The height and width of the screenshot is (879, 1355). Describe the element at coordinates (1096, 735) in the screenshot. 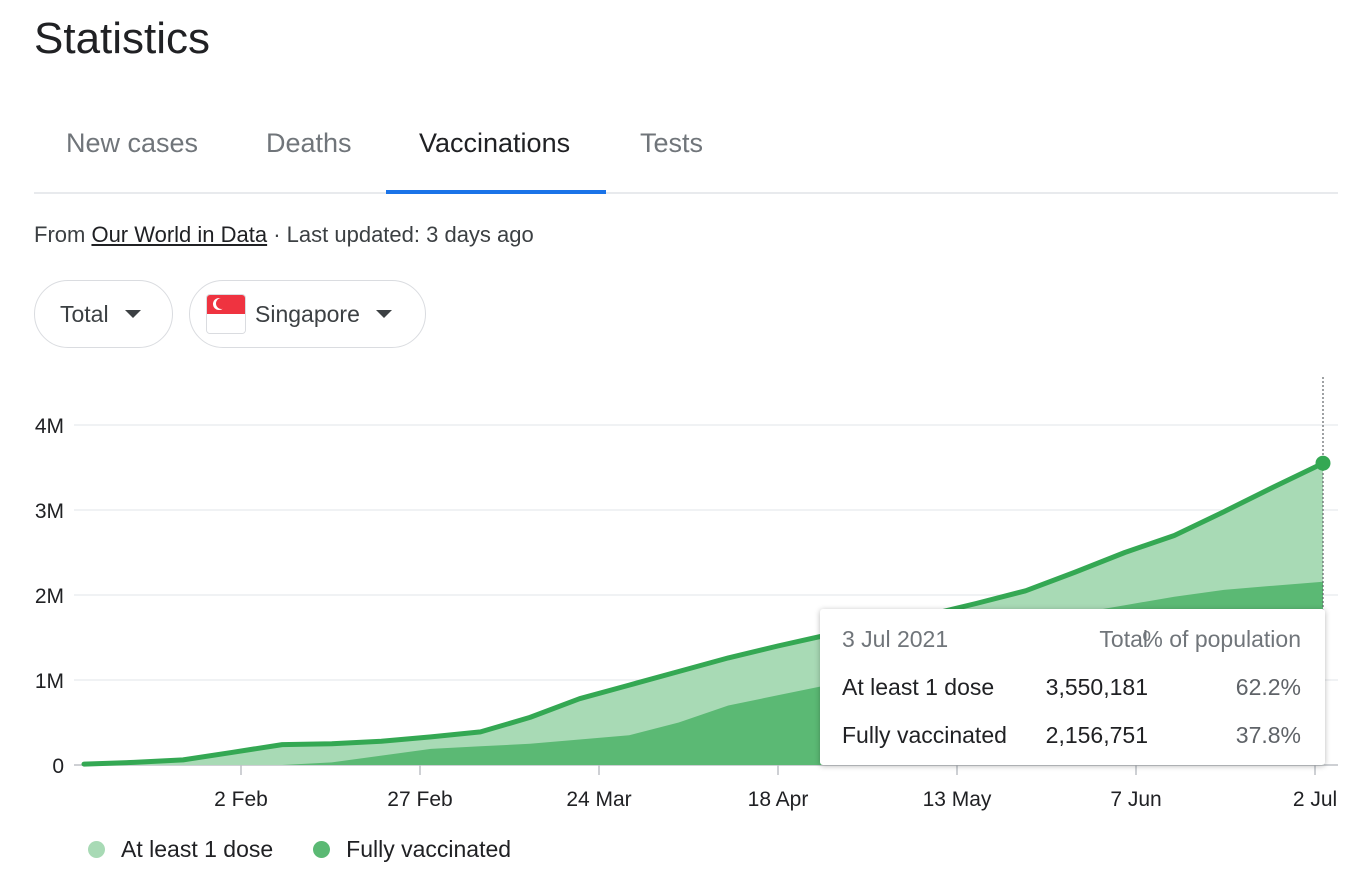

I see `tooltip-row-total: 2,156,751` at that location.